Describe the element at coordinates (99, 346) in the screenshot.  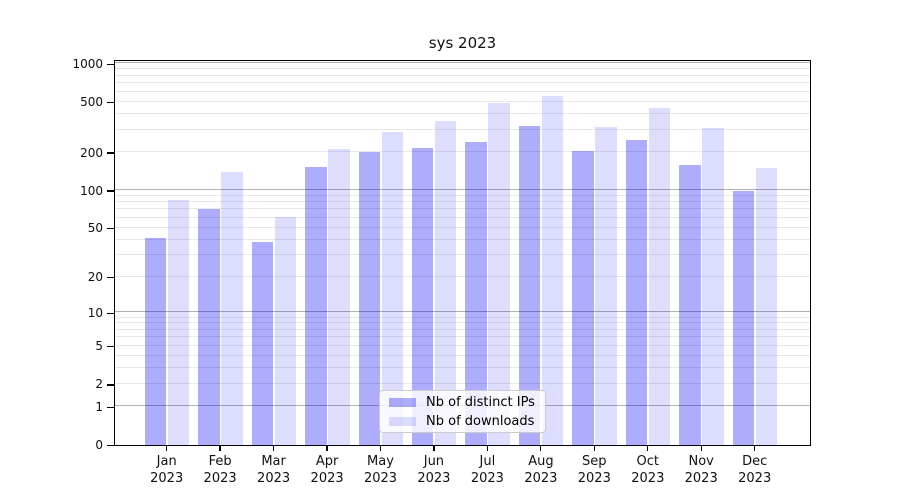
I see `y-tick-label-5: 5` at that location.